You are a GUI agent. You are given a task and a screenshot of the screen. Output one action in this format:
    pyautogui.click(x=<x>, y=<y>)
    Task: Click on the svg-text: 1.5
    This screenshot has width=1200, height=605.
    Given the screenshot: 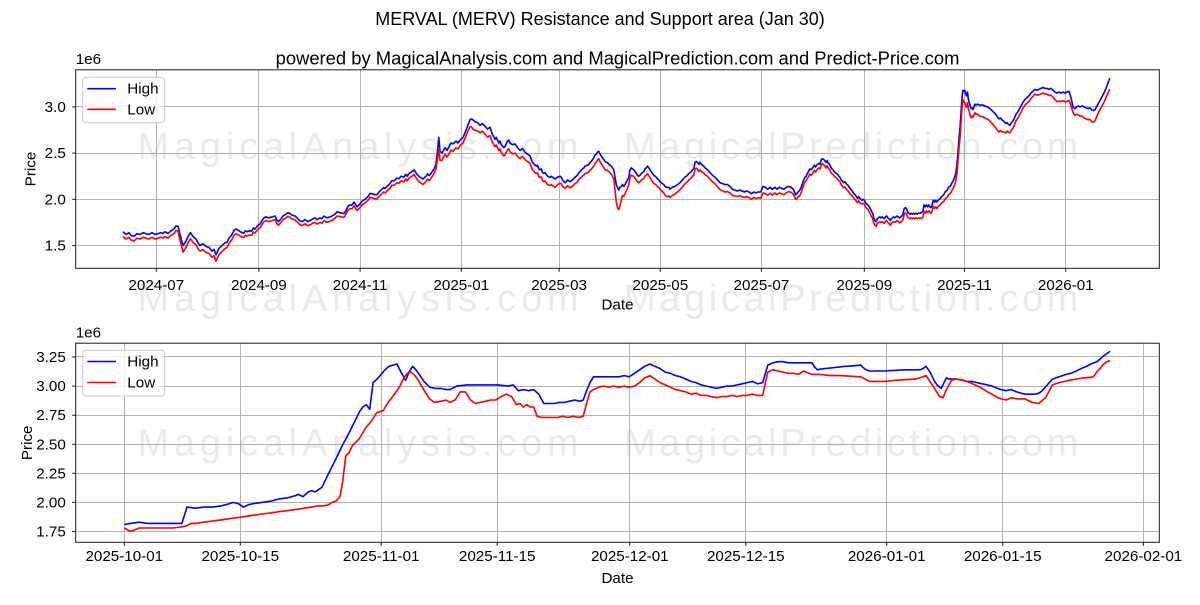 What is the action you would take?
    pyautogui.click(x=55, y=246)
    